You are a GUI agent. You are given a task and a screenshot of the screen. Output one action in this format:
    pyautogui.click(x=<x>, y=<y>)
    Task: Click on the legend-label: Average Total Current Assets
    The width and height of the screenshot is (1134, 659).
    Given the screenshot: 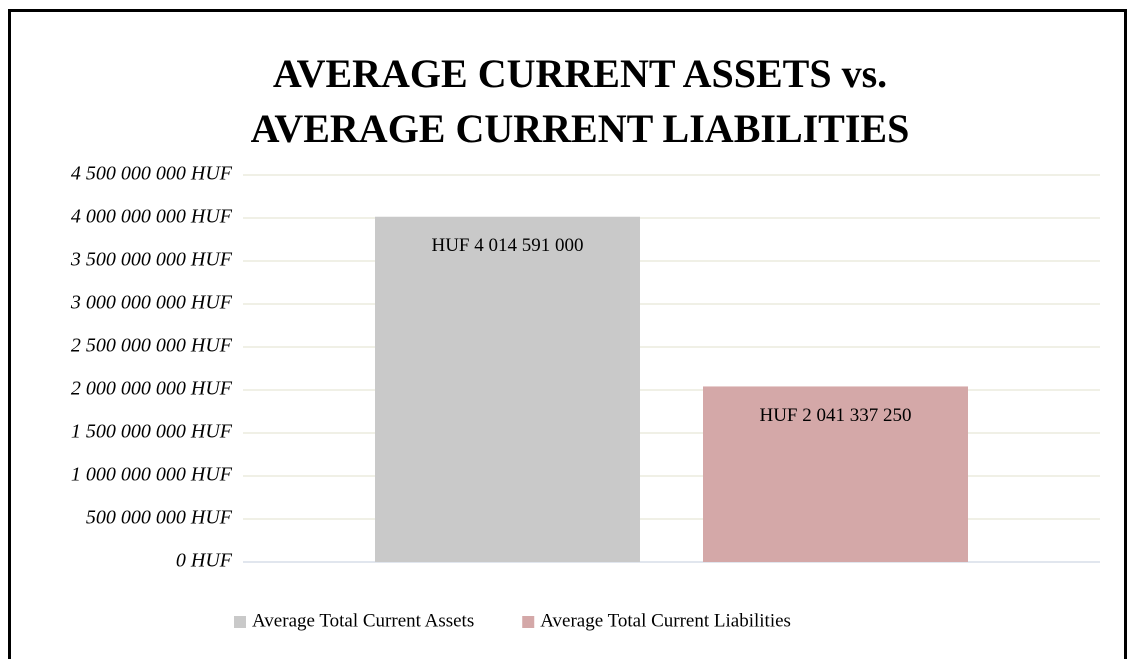 What is the action you would take?
    pyautogui.click(x=363, y=620)
    